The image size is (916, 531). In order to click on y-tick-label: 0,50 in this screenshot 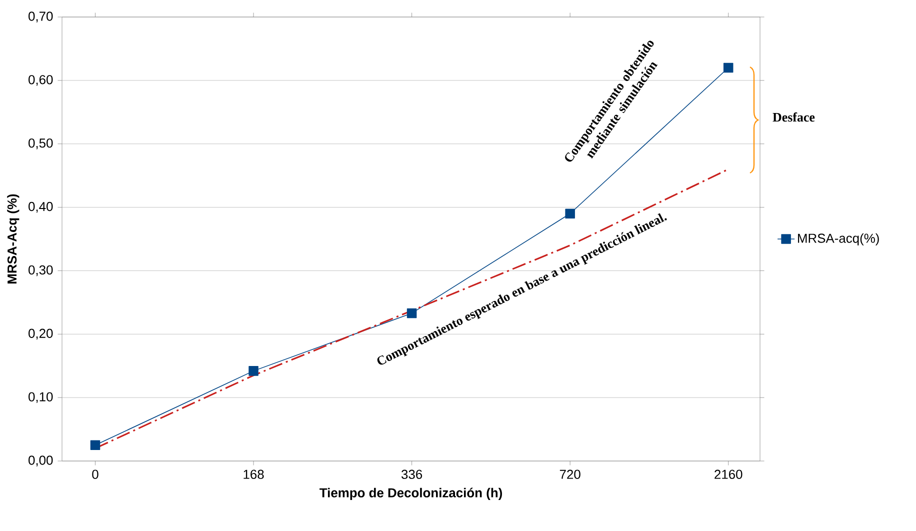, I will do `click(40, 144)`.